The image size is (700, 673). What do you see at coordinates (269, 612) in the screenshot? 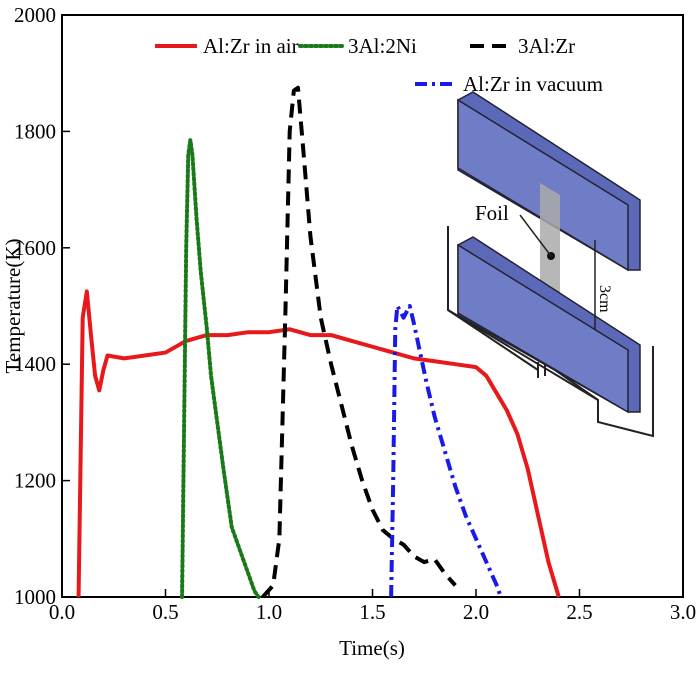
I see `x-tick-label: 1.0` at bounding box center [269, 612].